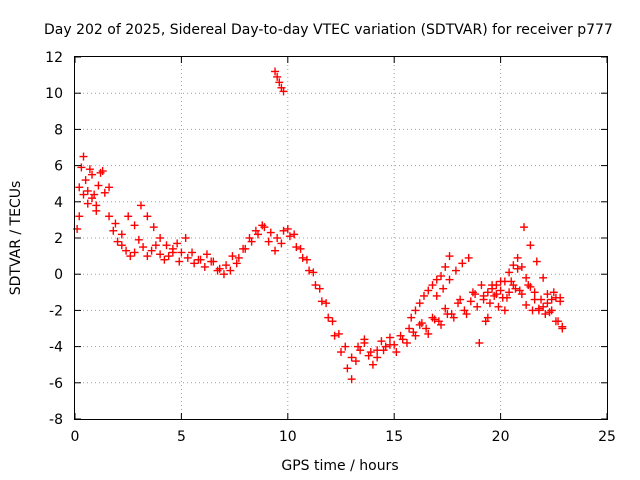 This screenshot has height=480, width=640. Describe the element at coordinates (58, 203) in the screenshot. I see `y-tick-label: 4` at that location.